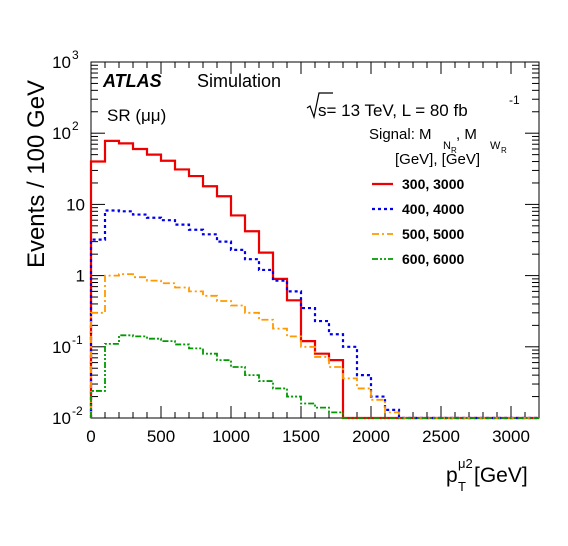 This screenshot has width=568, height=546. Describe the element at coordinates (462, 486) in the screenshot. I see `x-label-sub: T` at that location.